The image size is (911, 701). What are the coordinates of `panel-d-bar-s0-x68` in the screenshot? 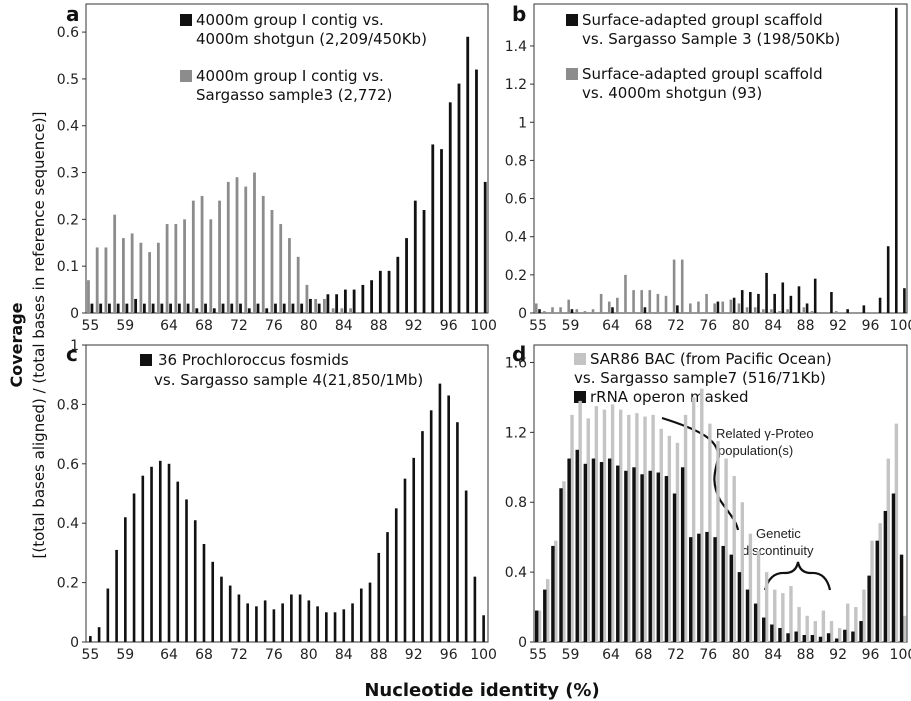 It's located at (645, 529).